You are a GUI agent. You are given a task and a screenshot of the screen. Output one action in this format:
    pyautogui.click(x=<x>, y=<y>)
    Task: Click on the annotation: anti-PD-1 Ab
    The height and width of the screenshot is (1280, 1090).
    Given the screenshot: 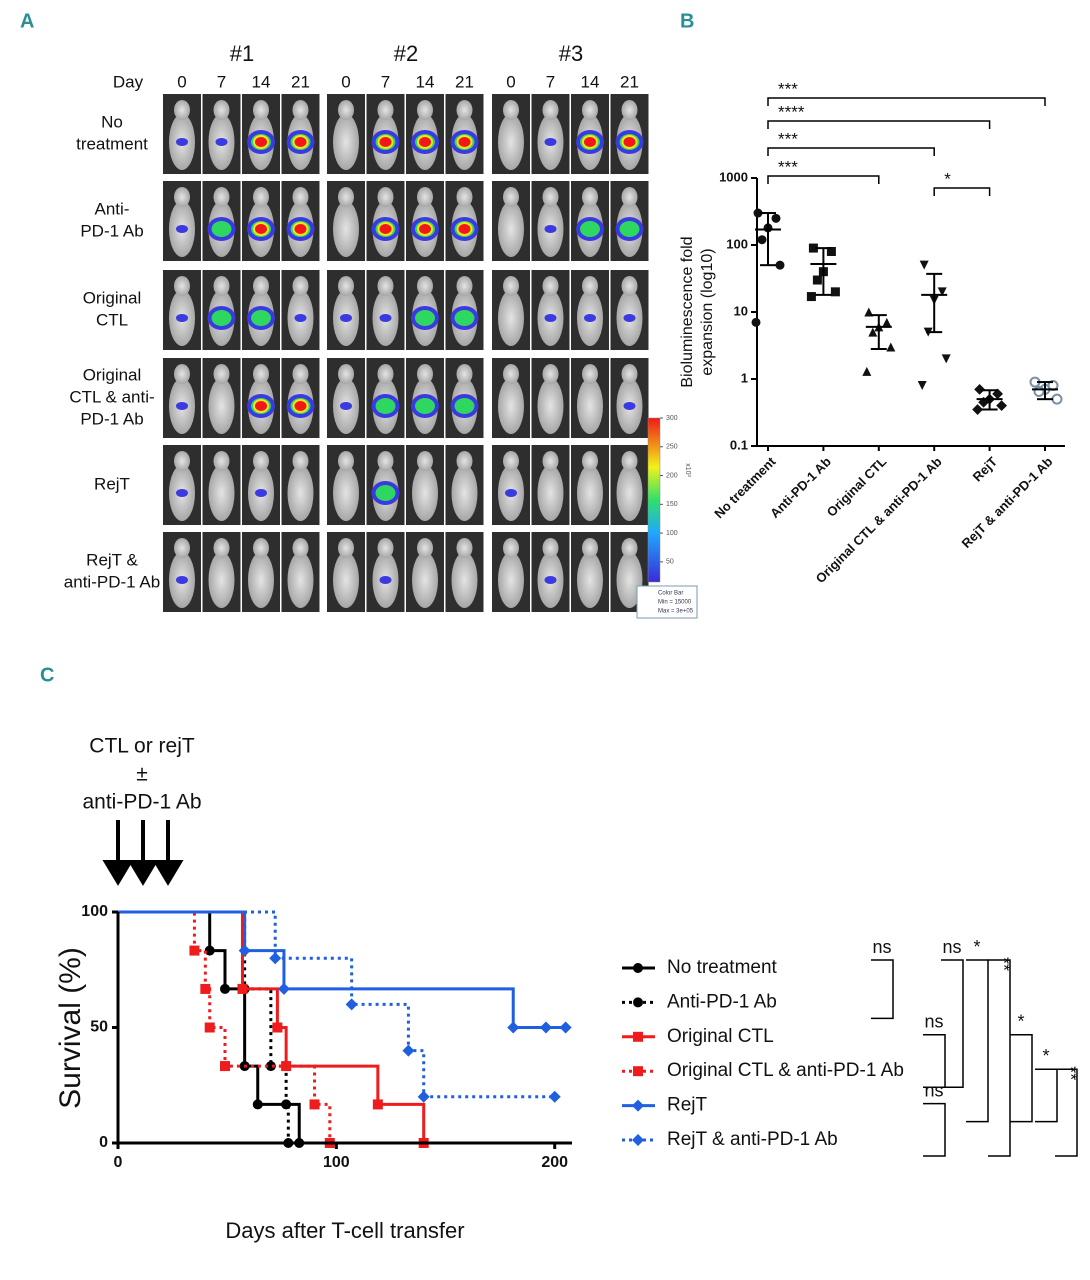 What is the action you would take?
    pyautogui.click(x=141, y=802)
    